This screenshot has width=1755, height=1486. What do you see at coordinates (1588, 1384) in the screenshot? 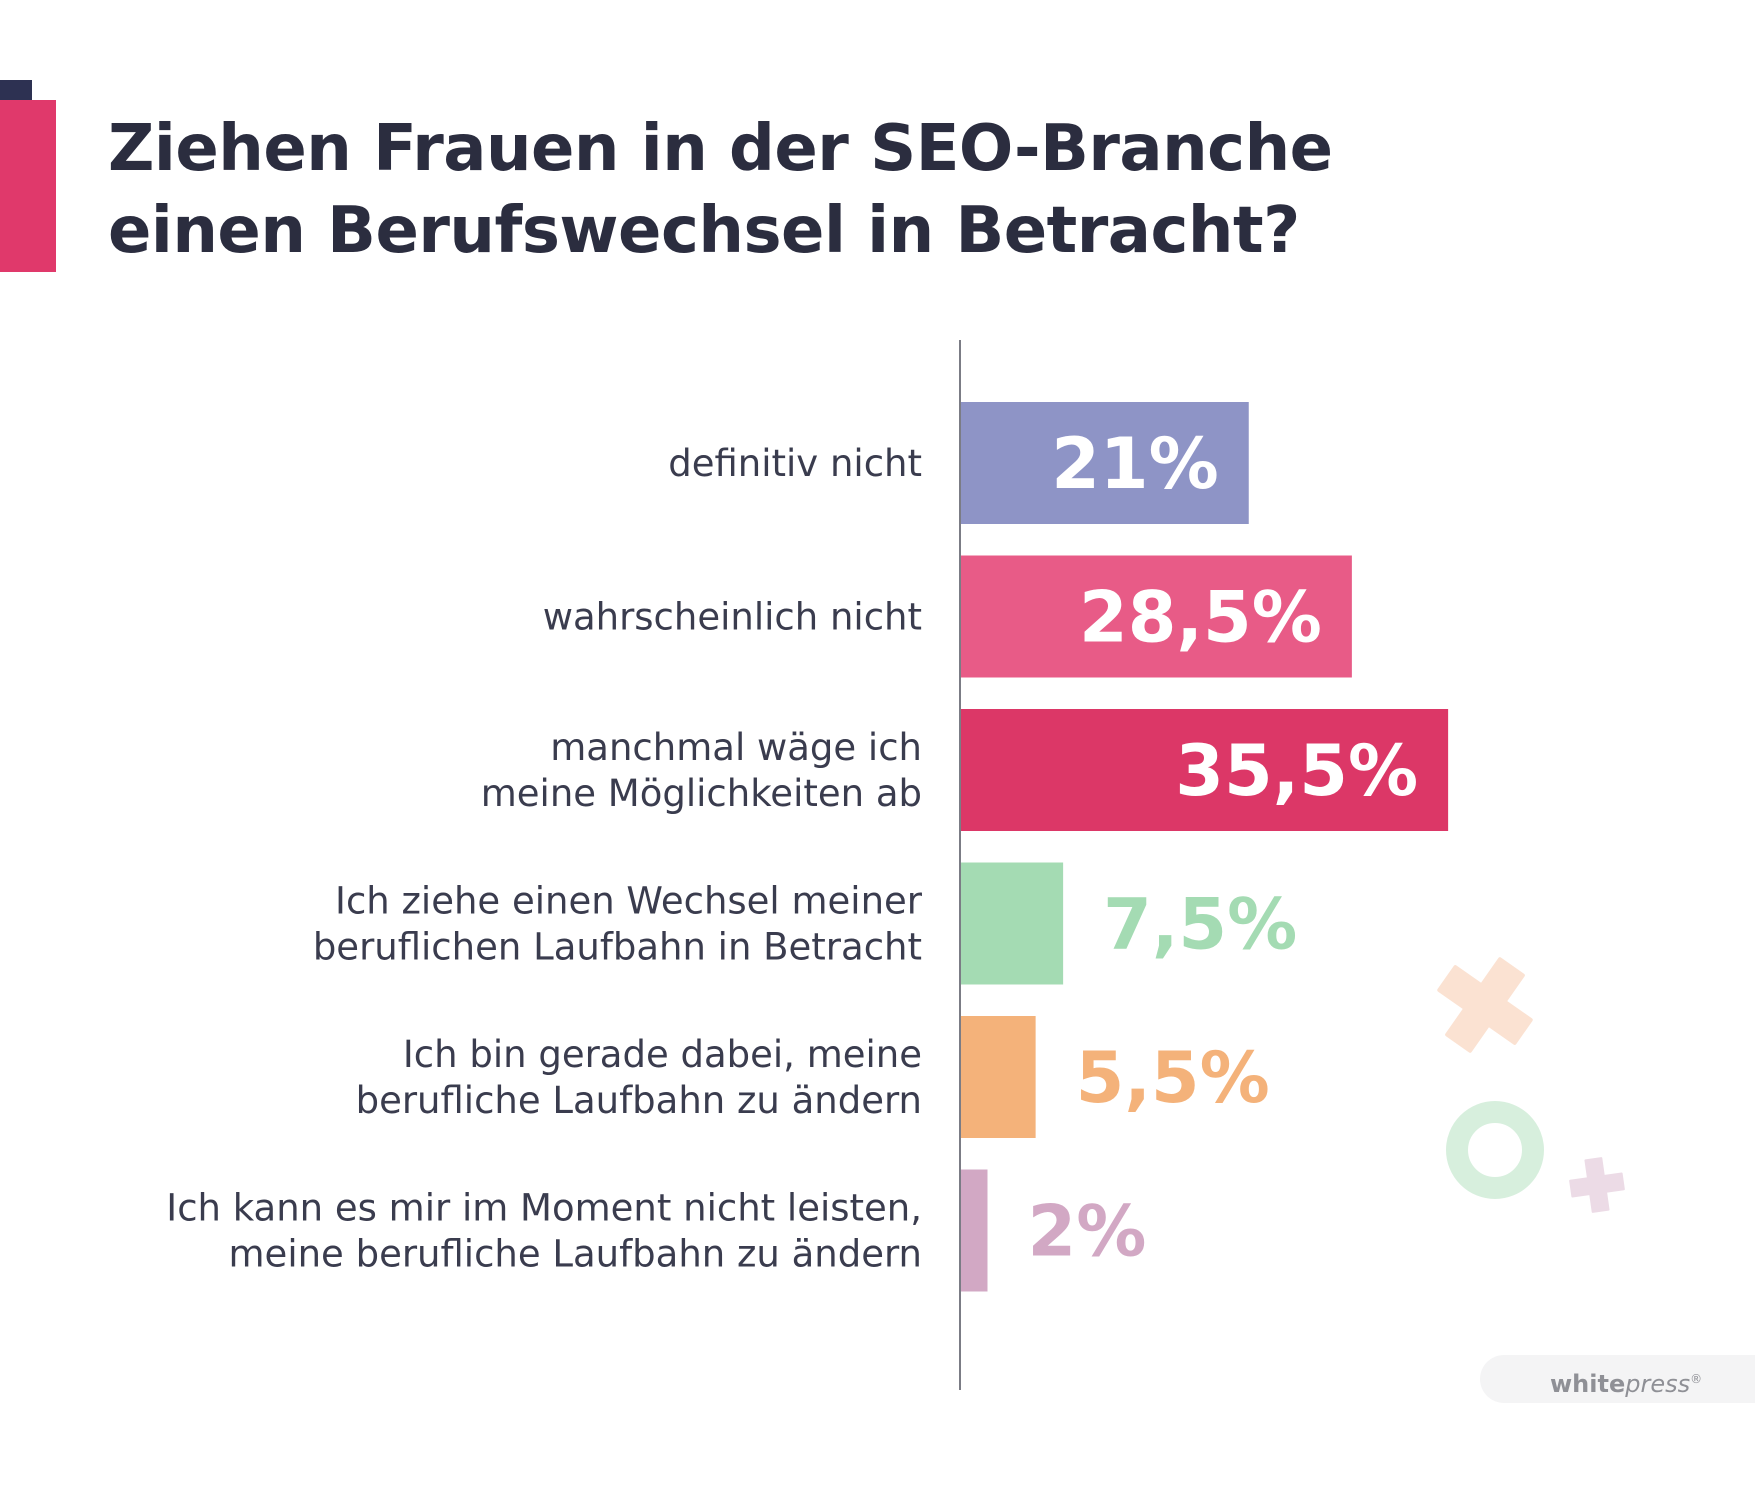
I see `logo-part-white: white` at bounding box center [1588, 1384].